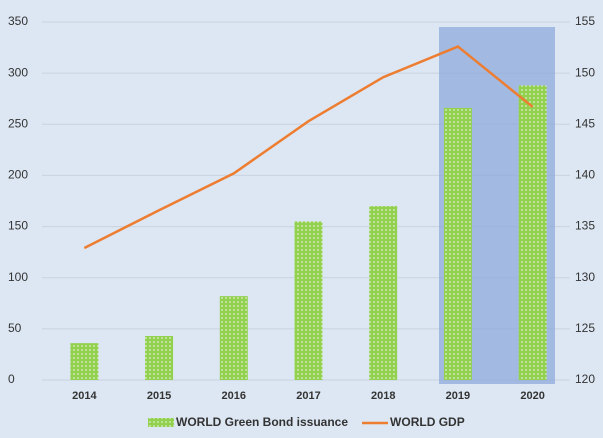 The image size is (603, 438). What do you see at coordinates (585, 72) in the screenshot?
I see `y2-tick-label: 150` at bounding box center [585, 72].